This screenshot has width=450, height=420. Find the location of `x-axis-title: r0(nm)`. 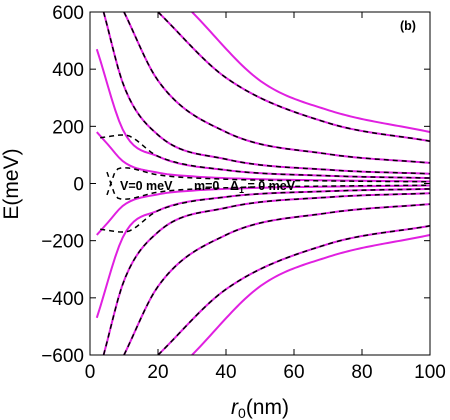

x-axis-title: r0(nm) is located at coordinates (260, 408).